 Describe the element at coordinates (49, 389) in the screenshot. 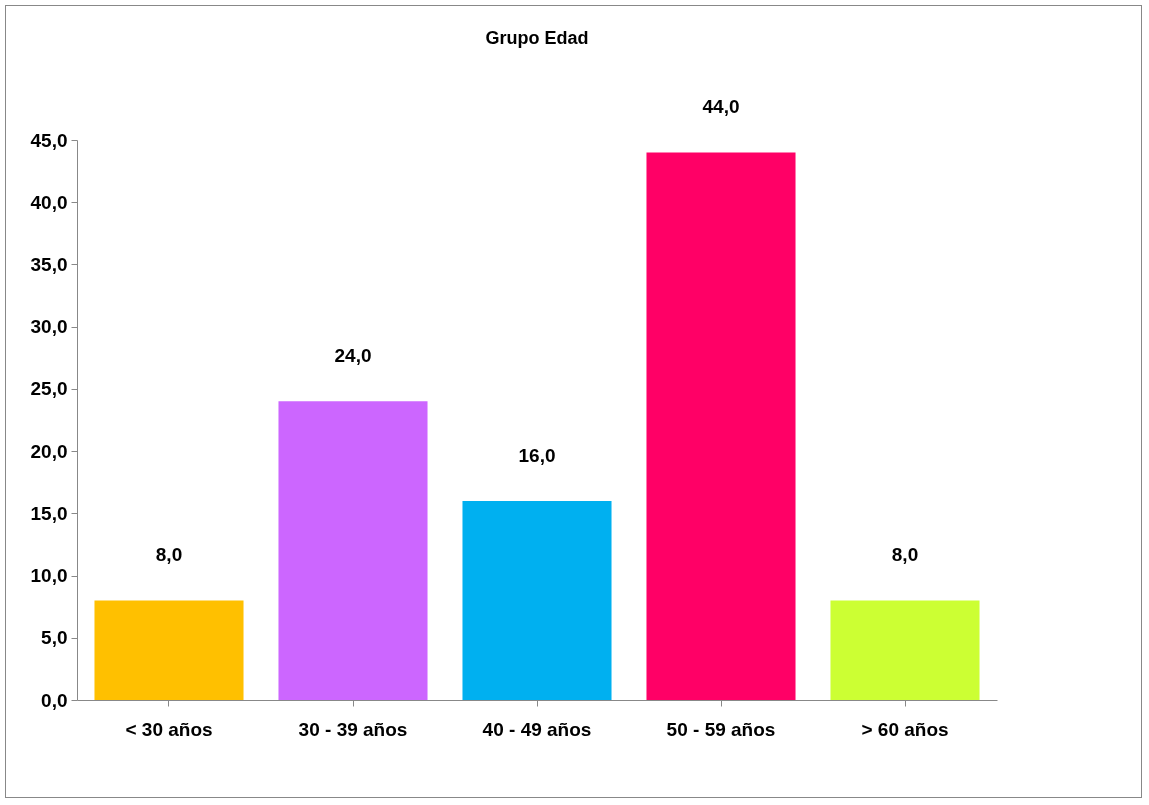

I see `y-tick-label: 25,0` at that location.